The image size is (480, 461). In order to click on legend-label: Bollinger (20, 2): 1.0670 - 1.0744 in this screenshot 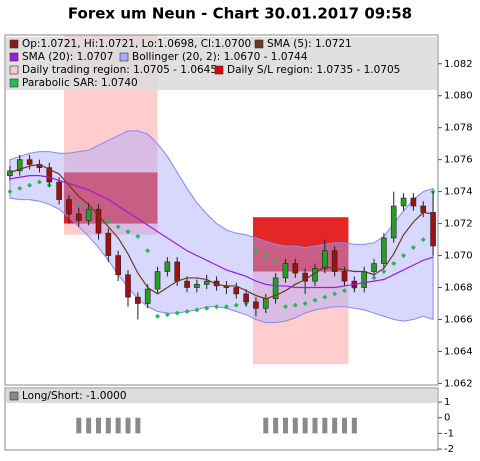, I will do `click(220, 57)`.